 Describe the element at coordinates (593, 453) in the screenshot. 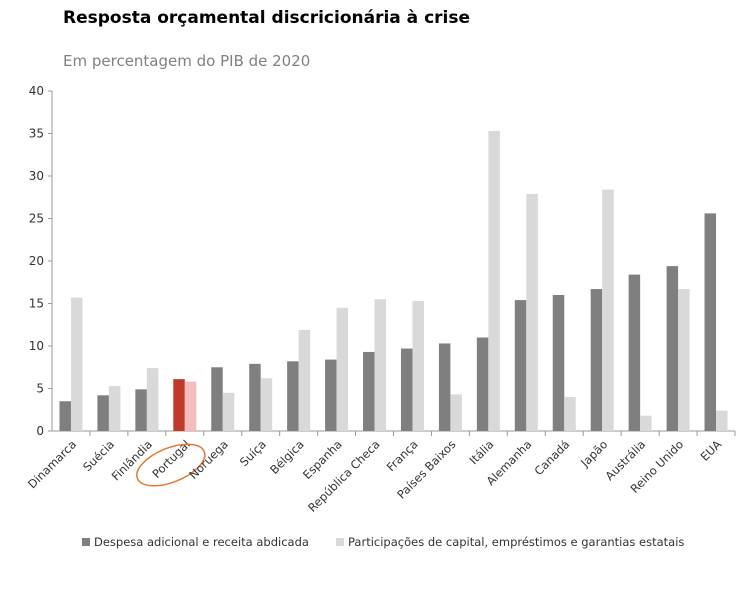

I see `x-tick-label: Japão` at that location.